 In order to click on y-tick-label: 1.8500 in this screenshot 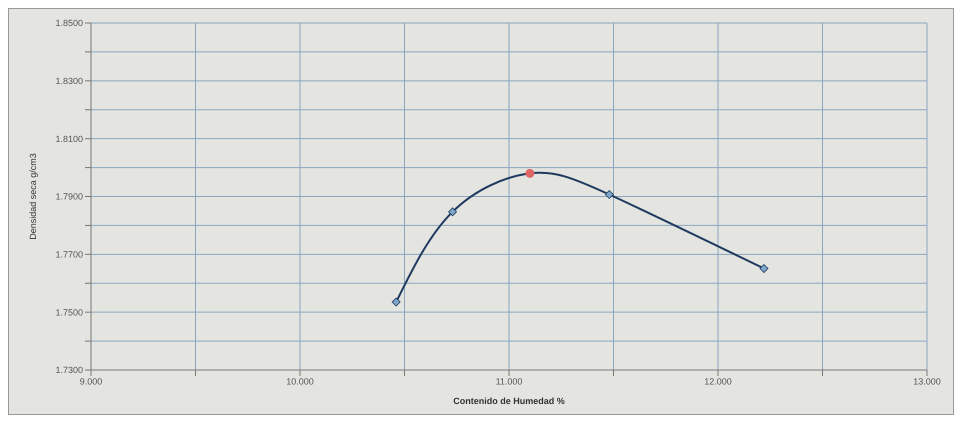, I will do `click(69, 23)`.